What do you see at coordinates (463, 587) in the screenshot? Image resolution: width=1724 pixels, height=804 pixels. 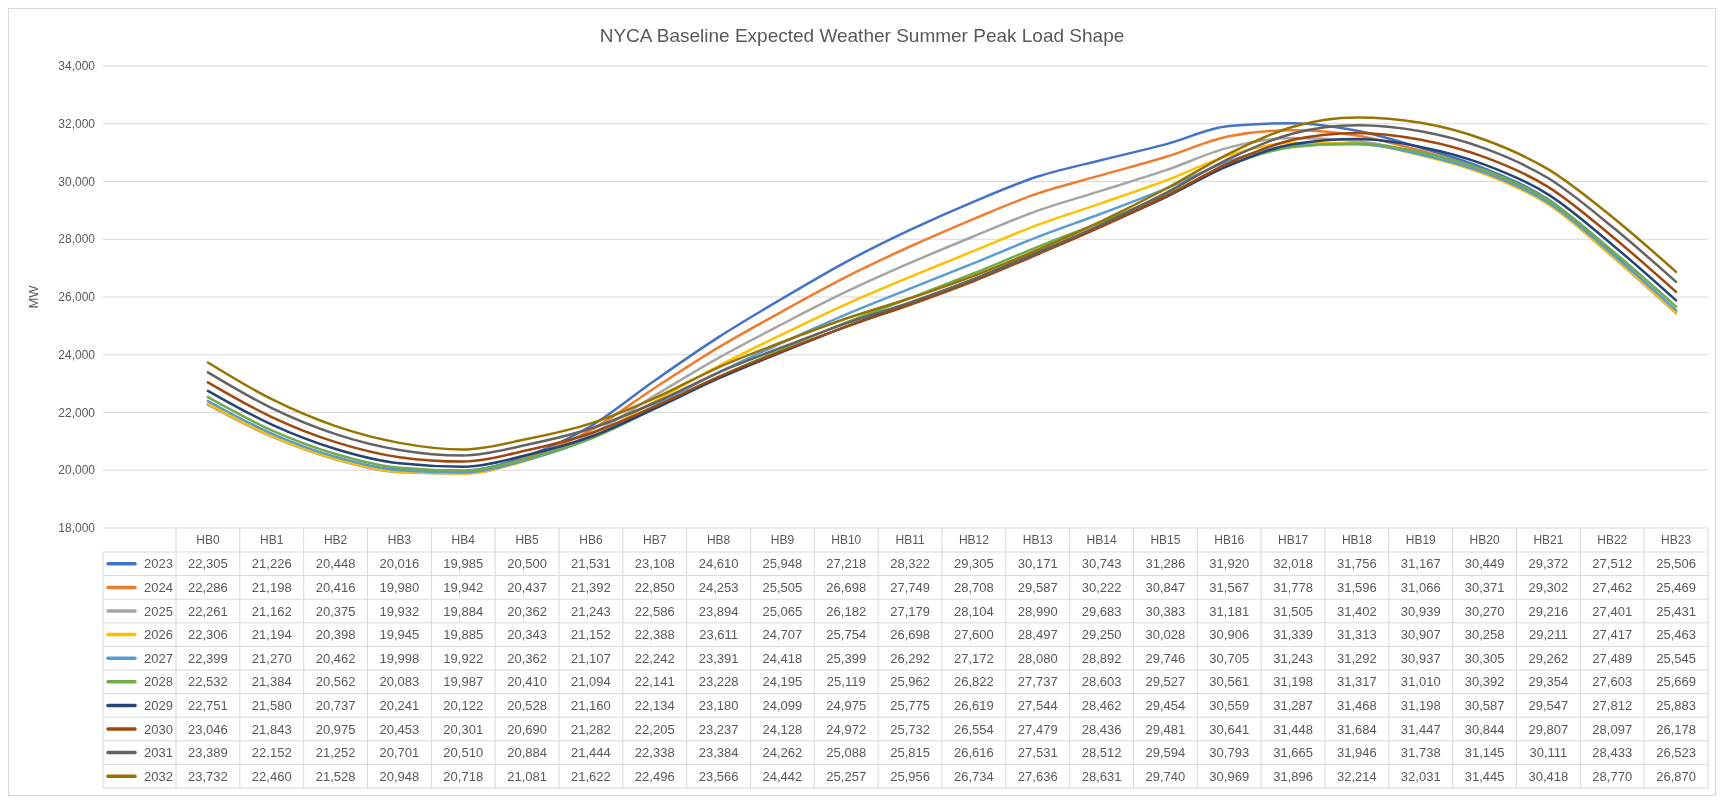 I see `data-label: 19,942` at bounding box center [463, 587].